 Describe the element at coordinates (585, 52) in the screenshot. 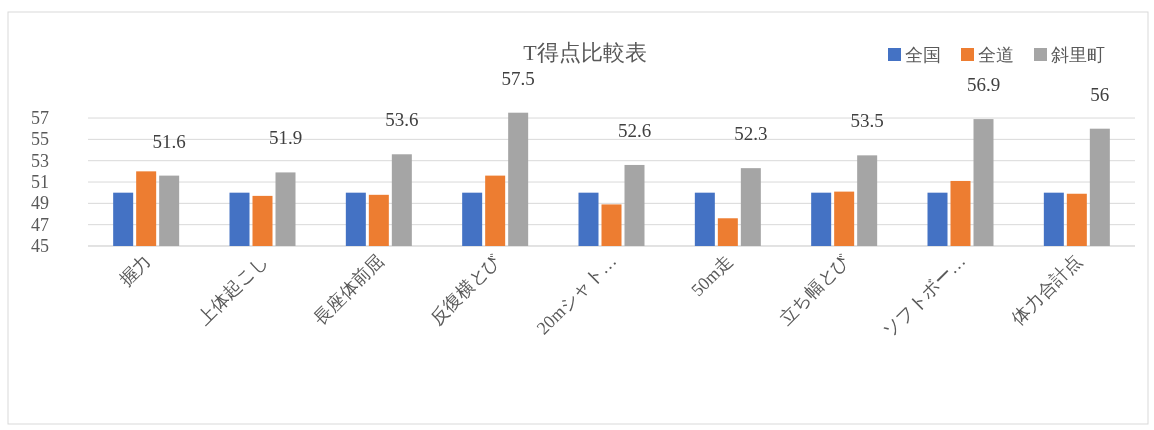

I see `chart-title: T得点比較表` at that location.